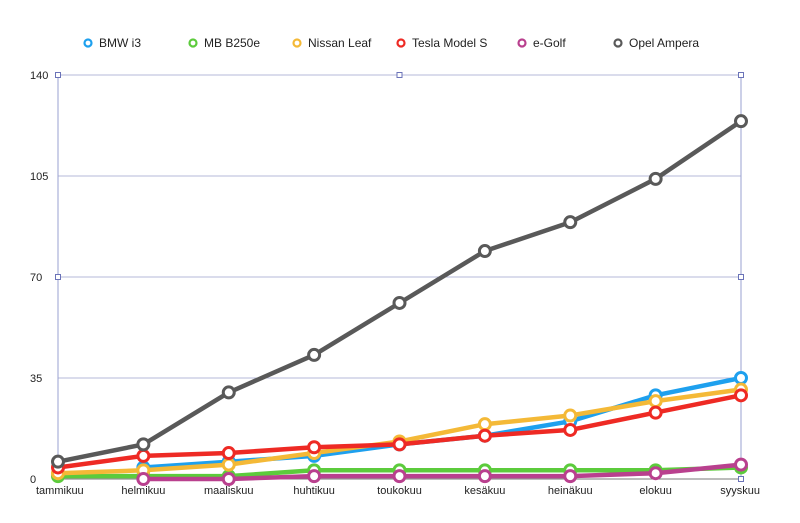 The height and width of the screenshot is (523, 800). I want to click on x-tick-label: toukokuu, so click(399, 491).